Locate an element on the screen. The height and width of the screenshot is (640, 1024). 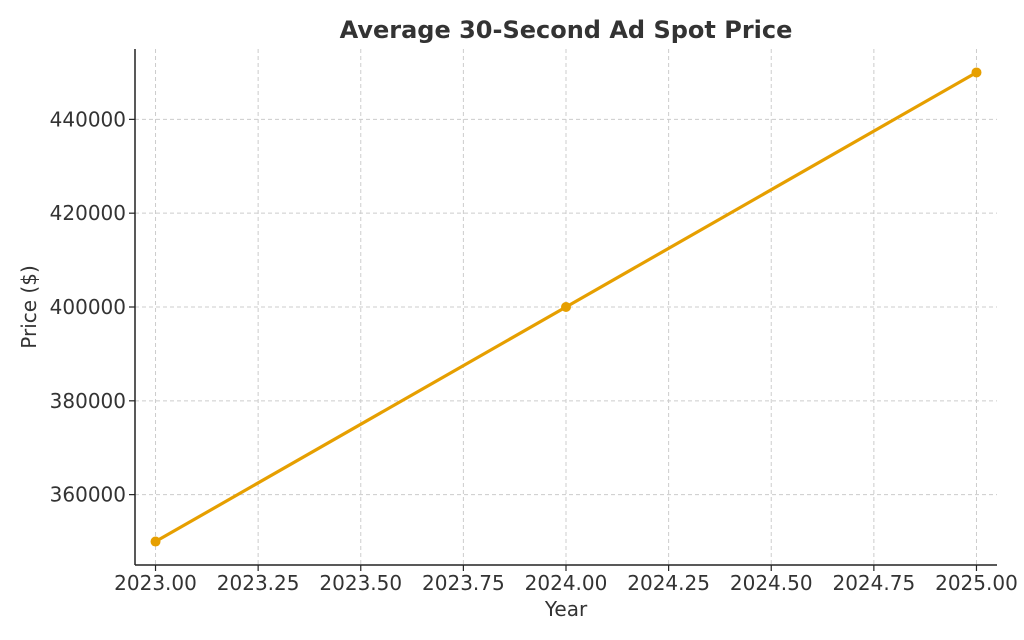
y-tick-label: 440000 is located at coordinates (88, 119).